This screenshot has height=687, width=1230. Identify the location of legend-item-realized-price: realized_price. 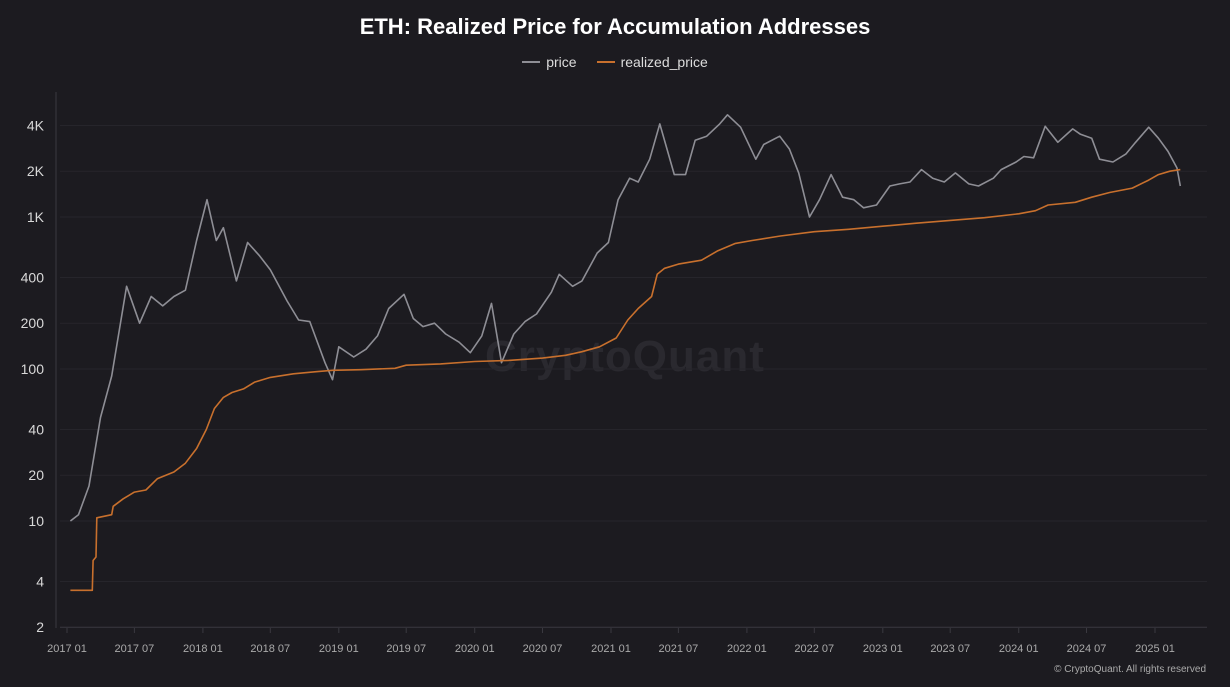
(652, 62).